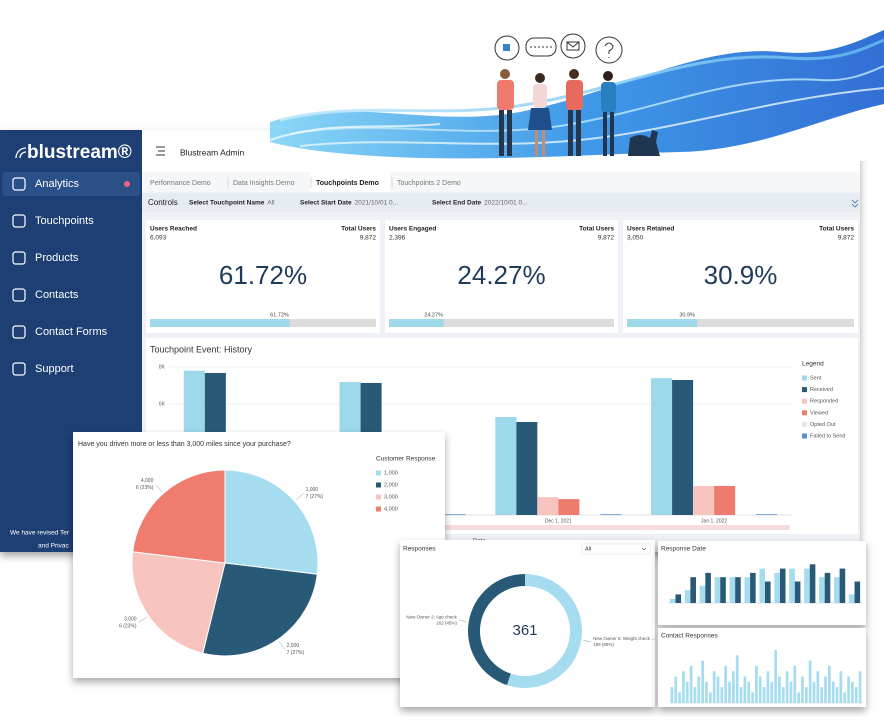  I want to click on mail-icon, so click(573, 44).